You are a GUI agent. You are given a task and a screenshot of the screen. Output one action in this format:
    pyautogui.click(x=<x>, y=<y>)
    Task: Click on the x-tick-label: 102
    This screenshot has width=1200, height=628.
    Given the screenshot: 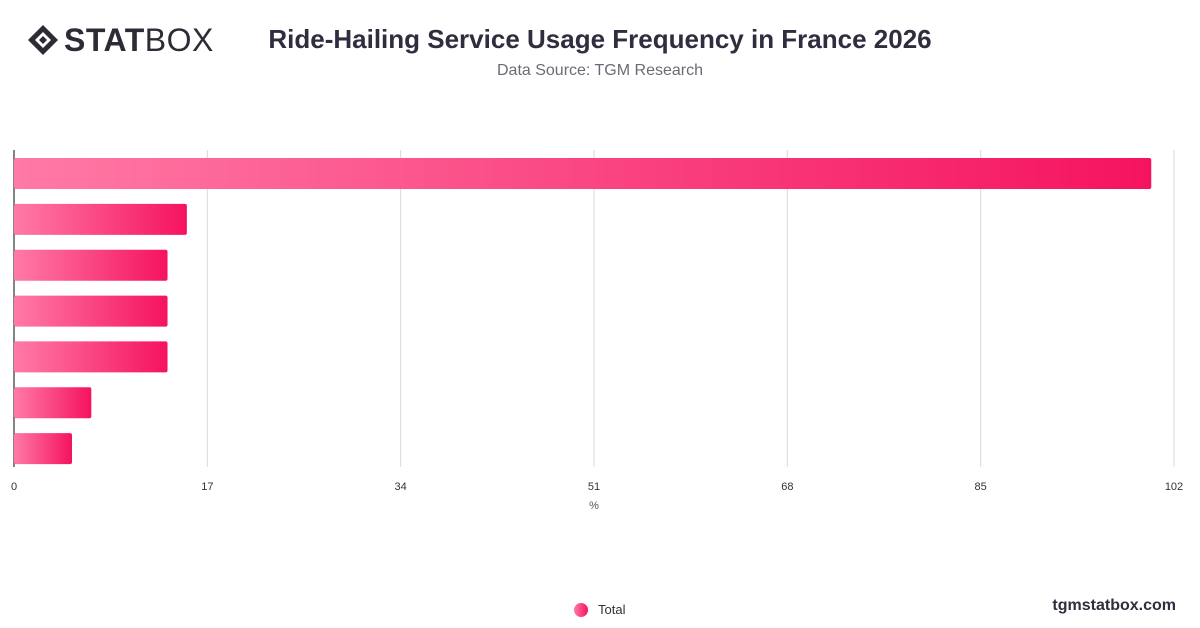 What is the action you would take?
    pyautogui.click(x=1174, y=487)
    